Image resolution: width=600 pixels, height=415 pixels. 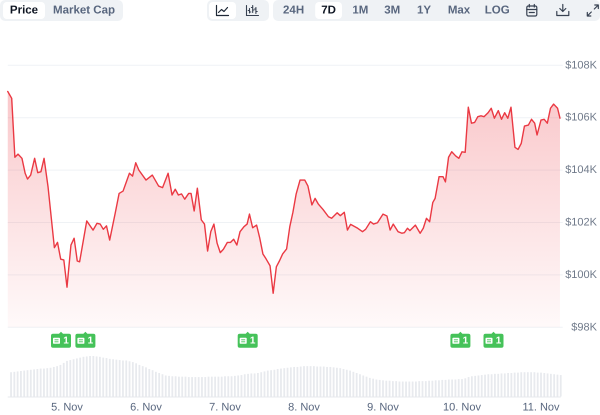 What do you see at coordinates (146, 408) in the screenshot?
I see `x-tick-label: 6. Nov` at bounding box center [146, 408].